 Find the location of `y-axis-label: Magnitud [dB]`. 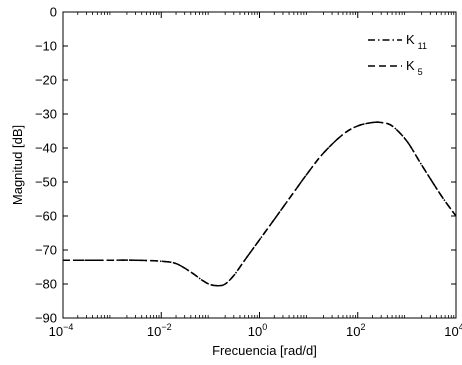

y-axis-label: Magnitud [dB] is located at coordinates (17, 165).